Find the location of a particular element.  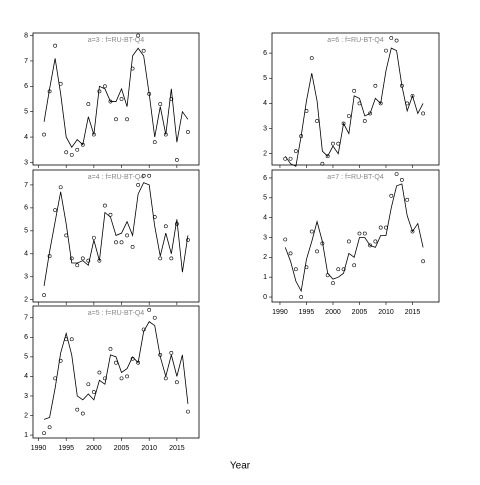

x-tick-label: 2000 is located at coordinates (333, 312).